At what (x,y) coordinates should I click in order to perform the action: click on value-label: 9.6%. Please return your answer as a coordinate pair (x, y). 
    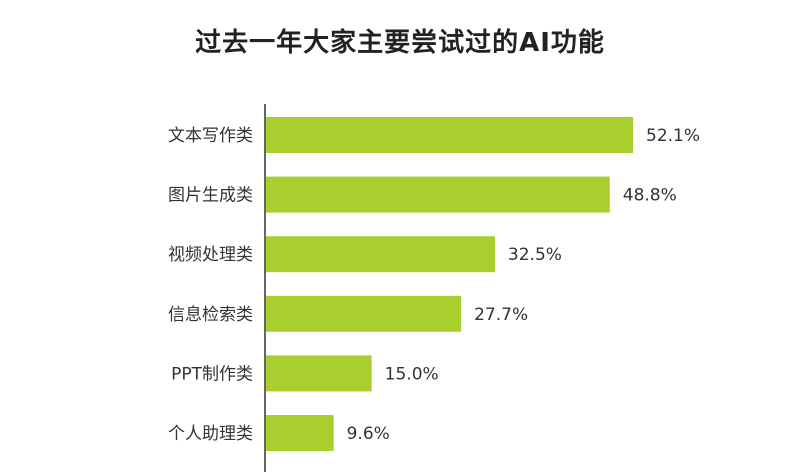
    Looking at the image, I should click on (368, 434).